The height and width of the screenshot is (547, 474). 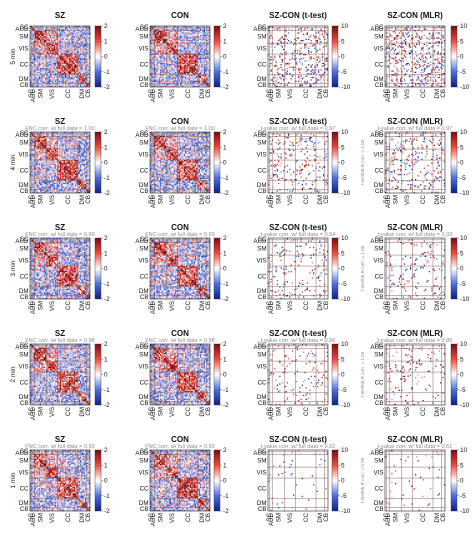 What do you see at coordinates (226, 390) in the screenshot?
I see `colorbar-tick-label: -1` at bounding box center [226, 390].